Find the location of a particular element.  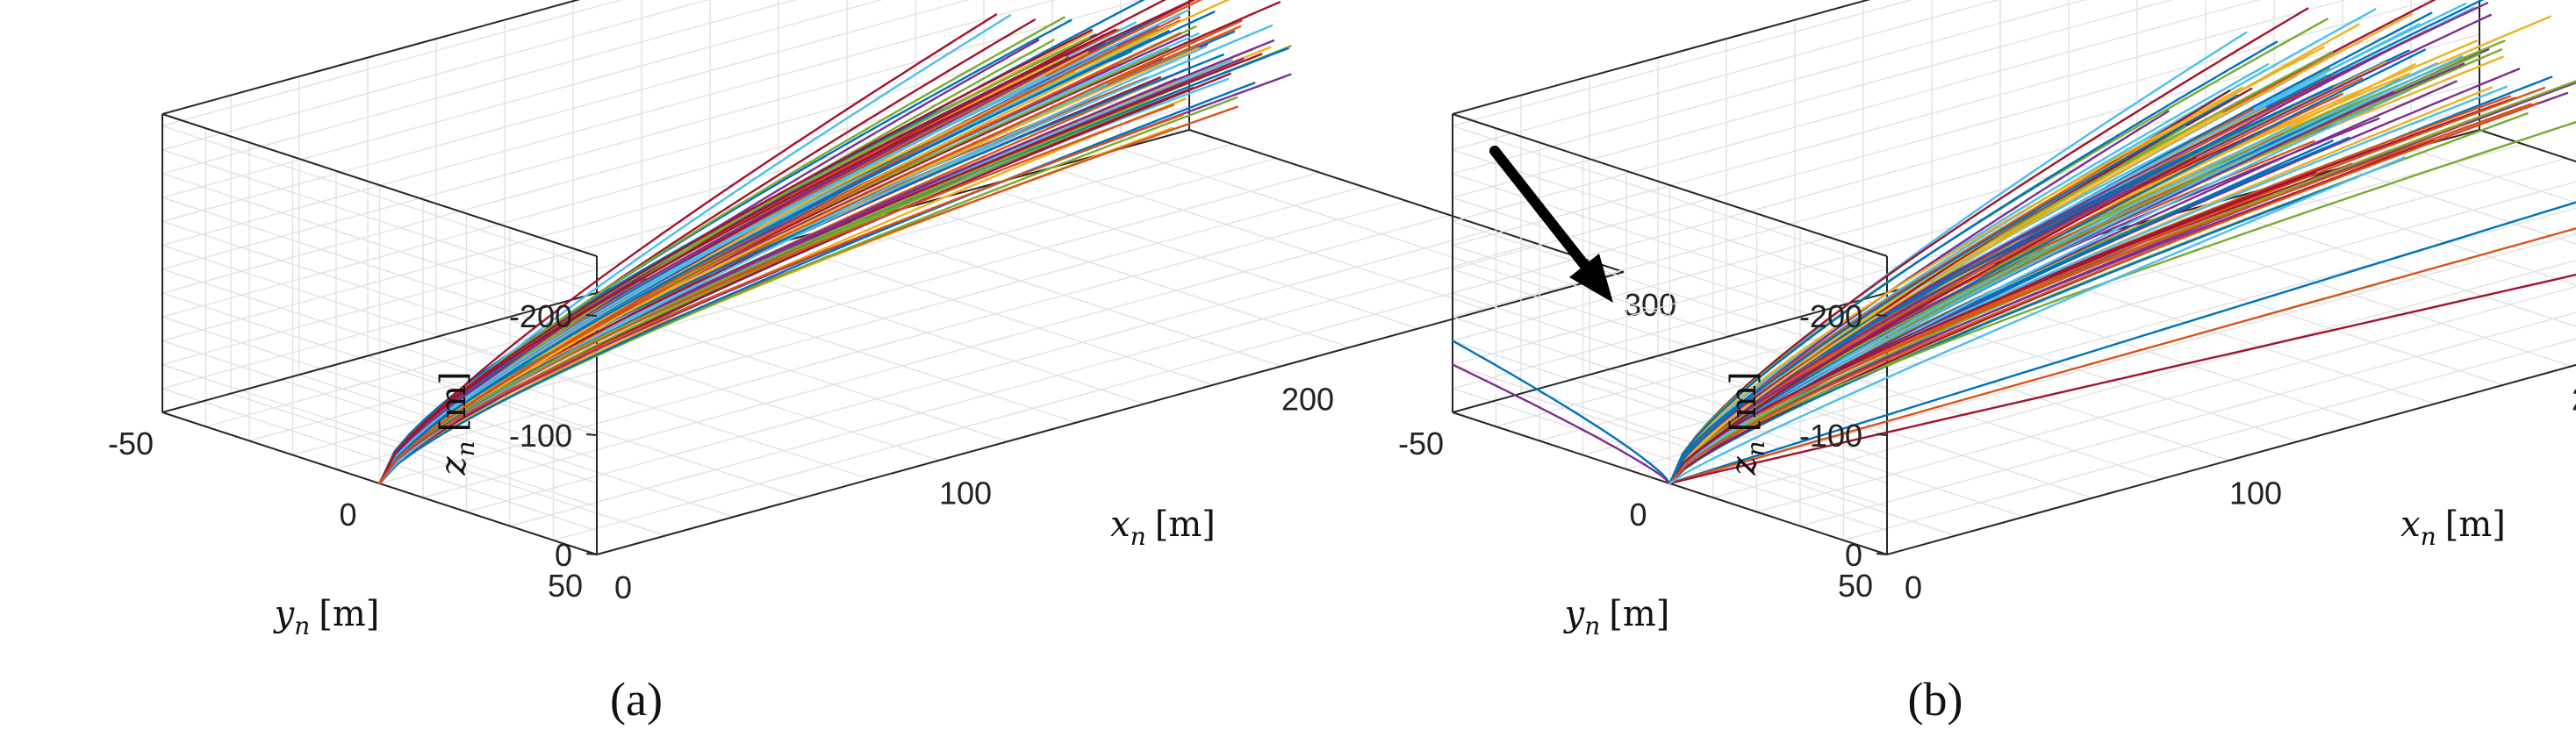

b-y-tick: 50 is located at coordinates (1855, 586).